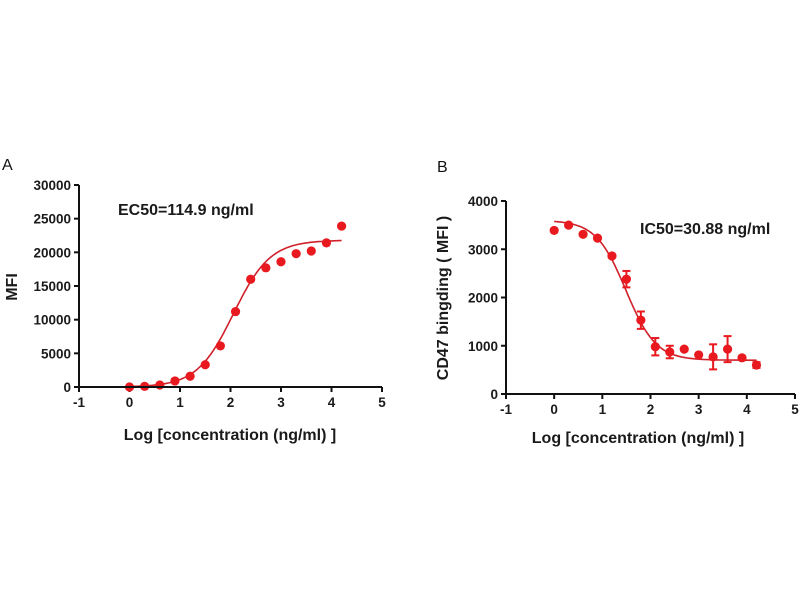 The image size is (800, 600). Describe the element at coordinates (186, 210) in the screenshot. I see `ec50-annotation: EC50=114.9 ng/ml` at that location.